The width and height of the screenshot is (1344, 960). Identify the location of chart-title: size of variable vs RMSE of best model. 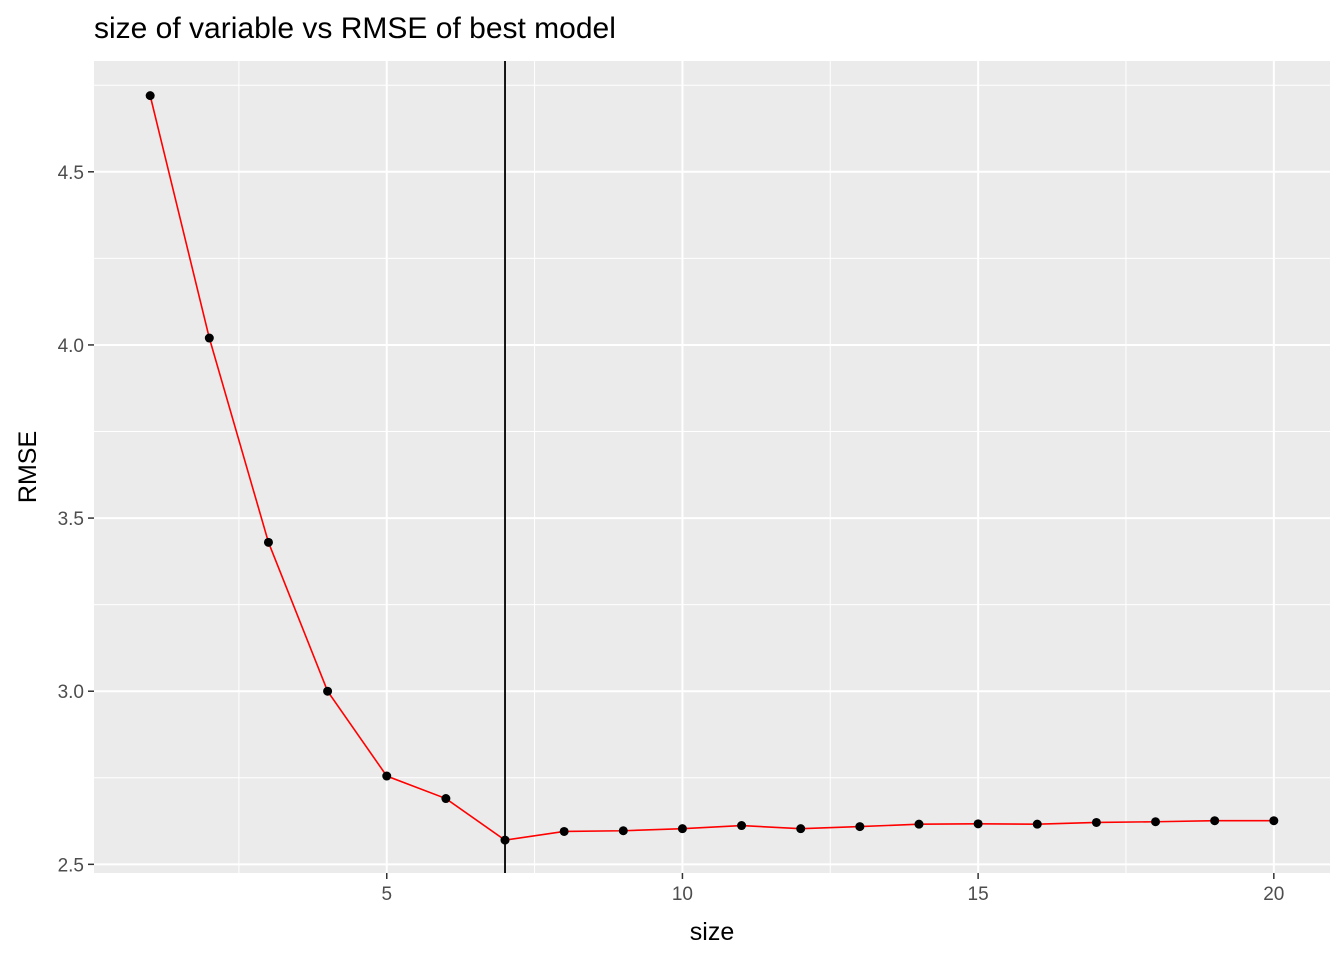
(355, 28).